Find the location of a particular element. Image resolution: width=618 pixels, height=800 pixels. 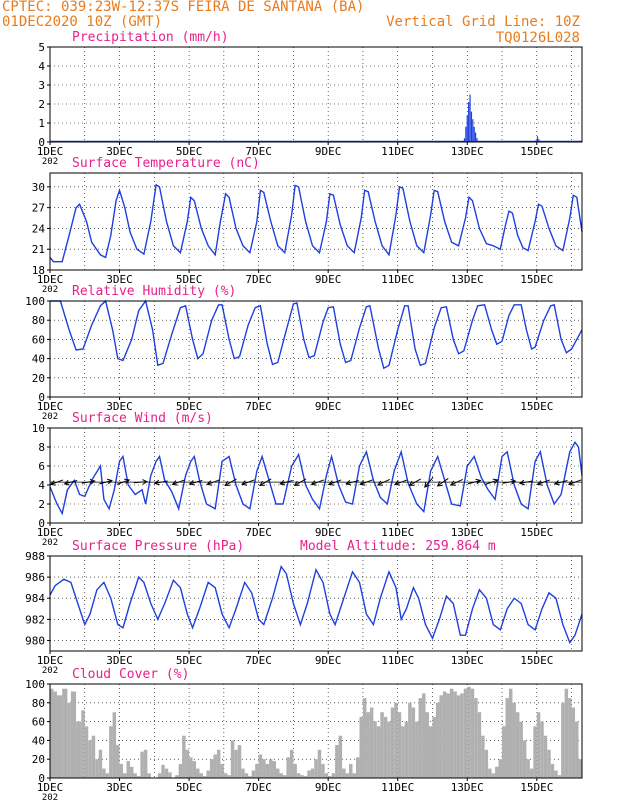

panel-title: Relative Humidity (%) is located at coordinates (154, 291).